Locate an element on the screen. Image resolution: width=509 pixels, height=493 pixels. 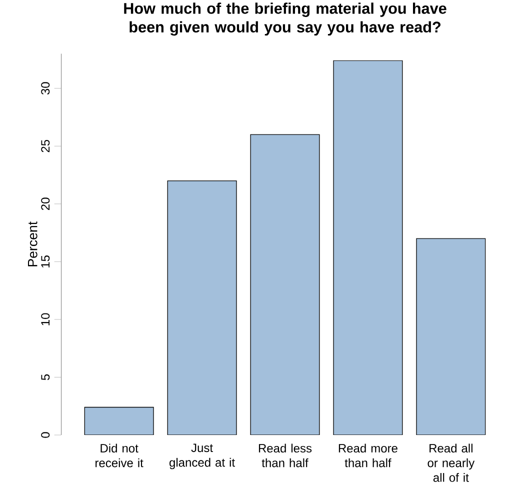
y-tick-label: 30 is located at coordinates (45, 88).